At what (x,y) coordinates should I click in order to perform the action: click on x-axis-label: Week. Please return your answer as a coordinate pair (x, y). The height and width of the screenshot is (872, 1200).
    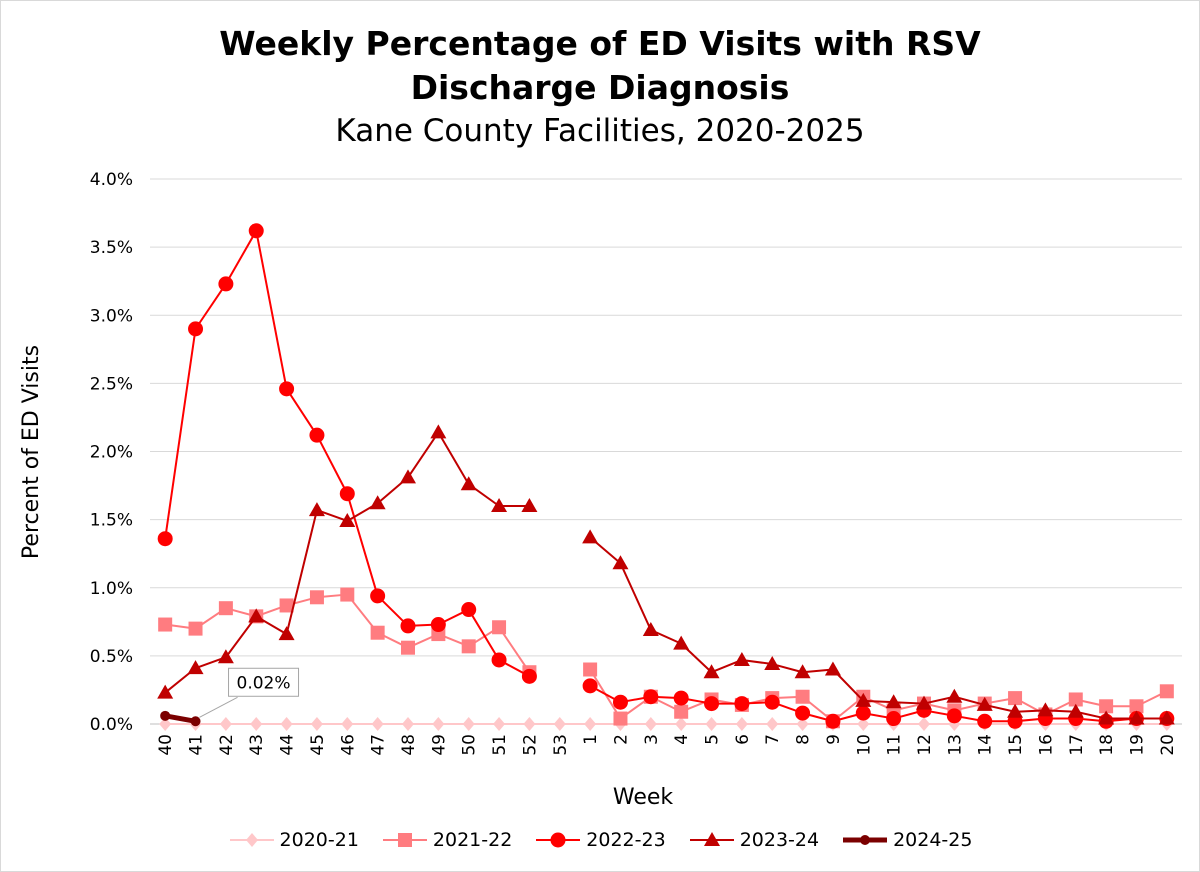
    Looking at the image, I should click on (643, 797).